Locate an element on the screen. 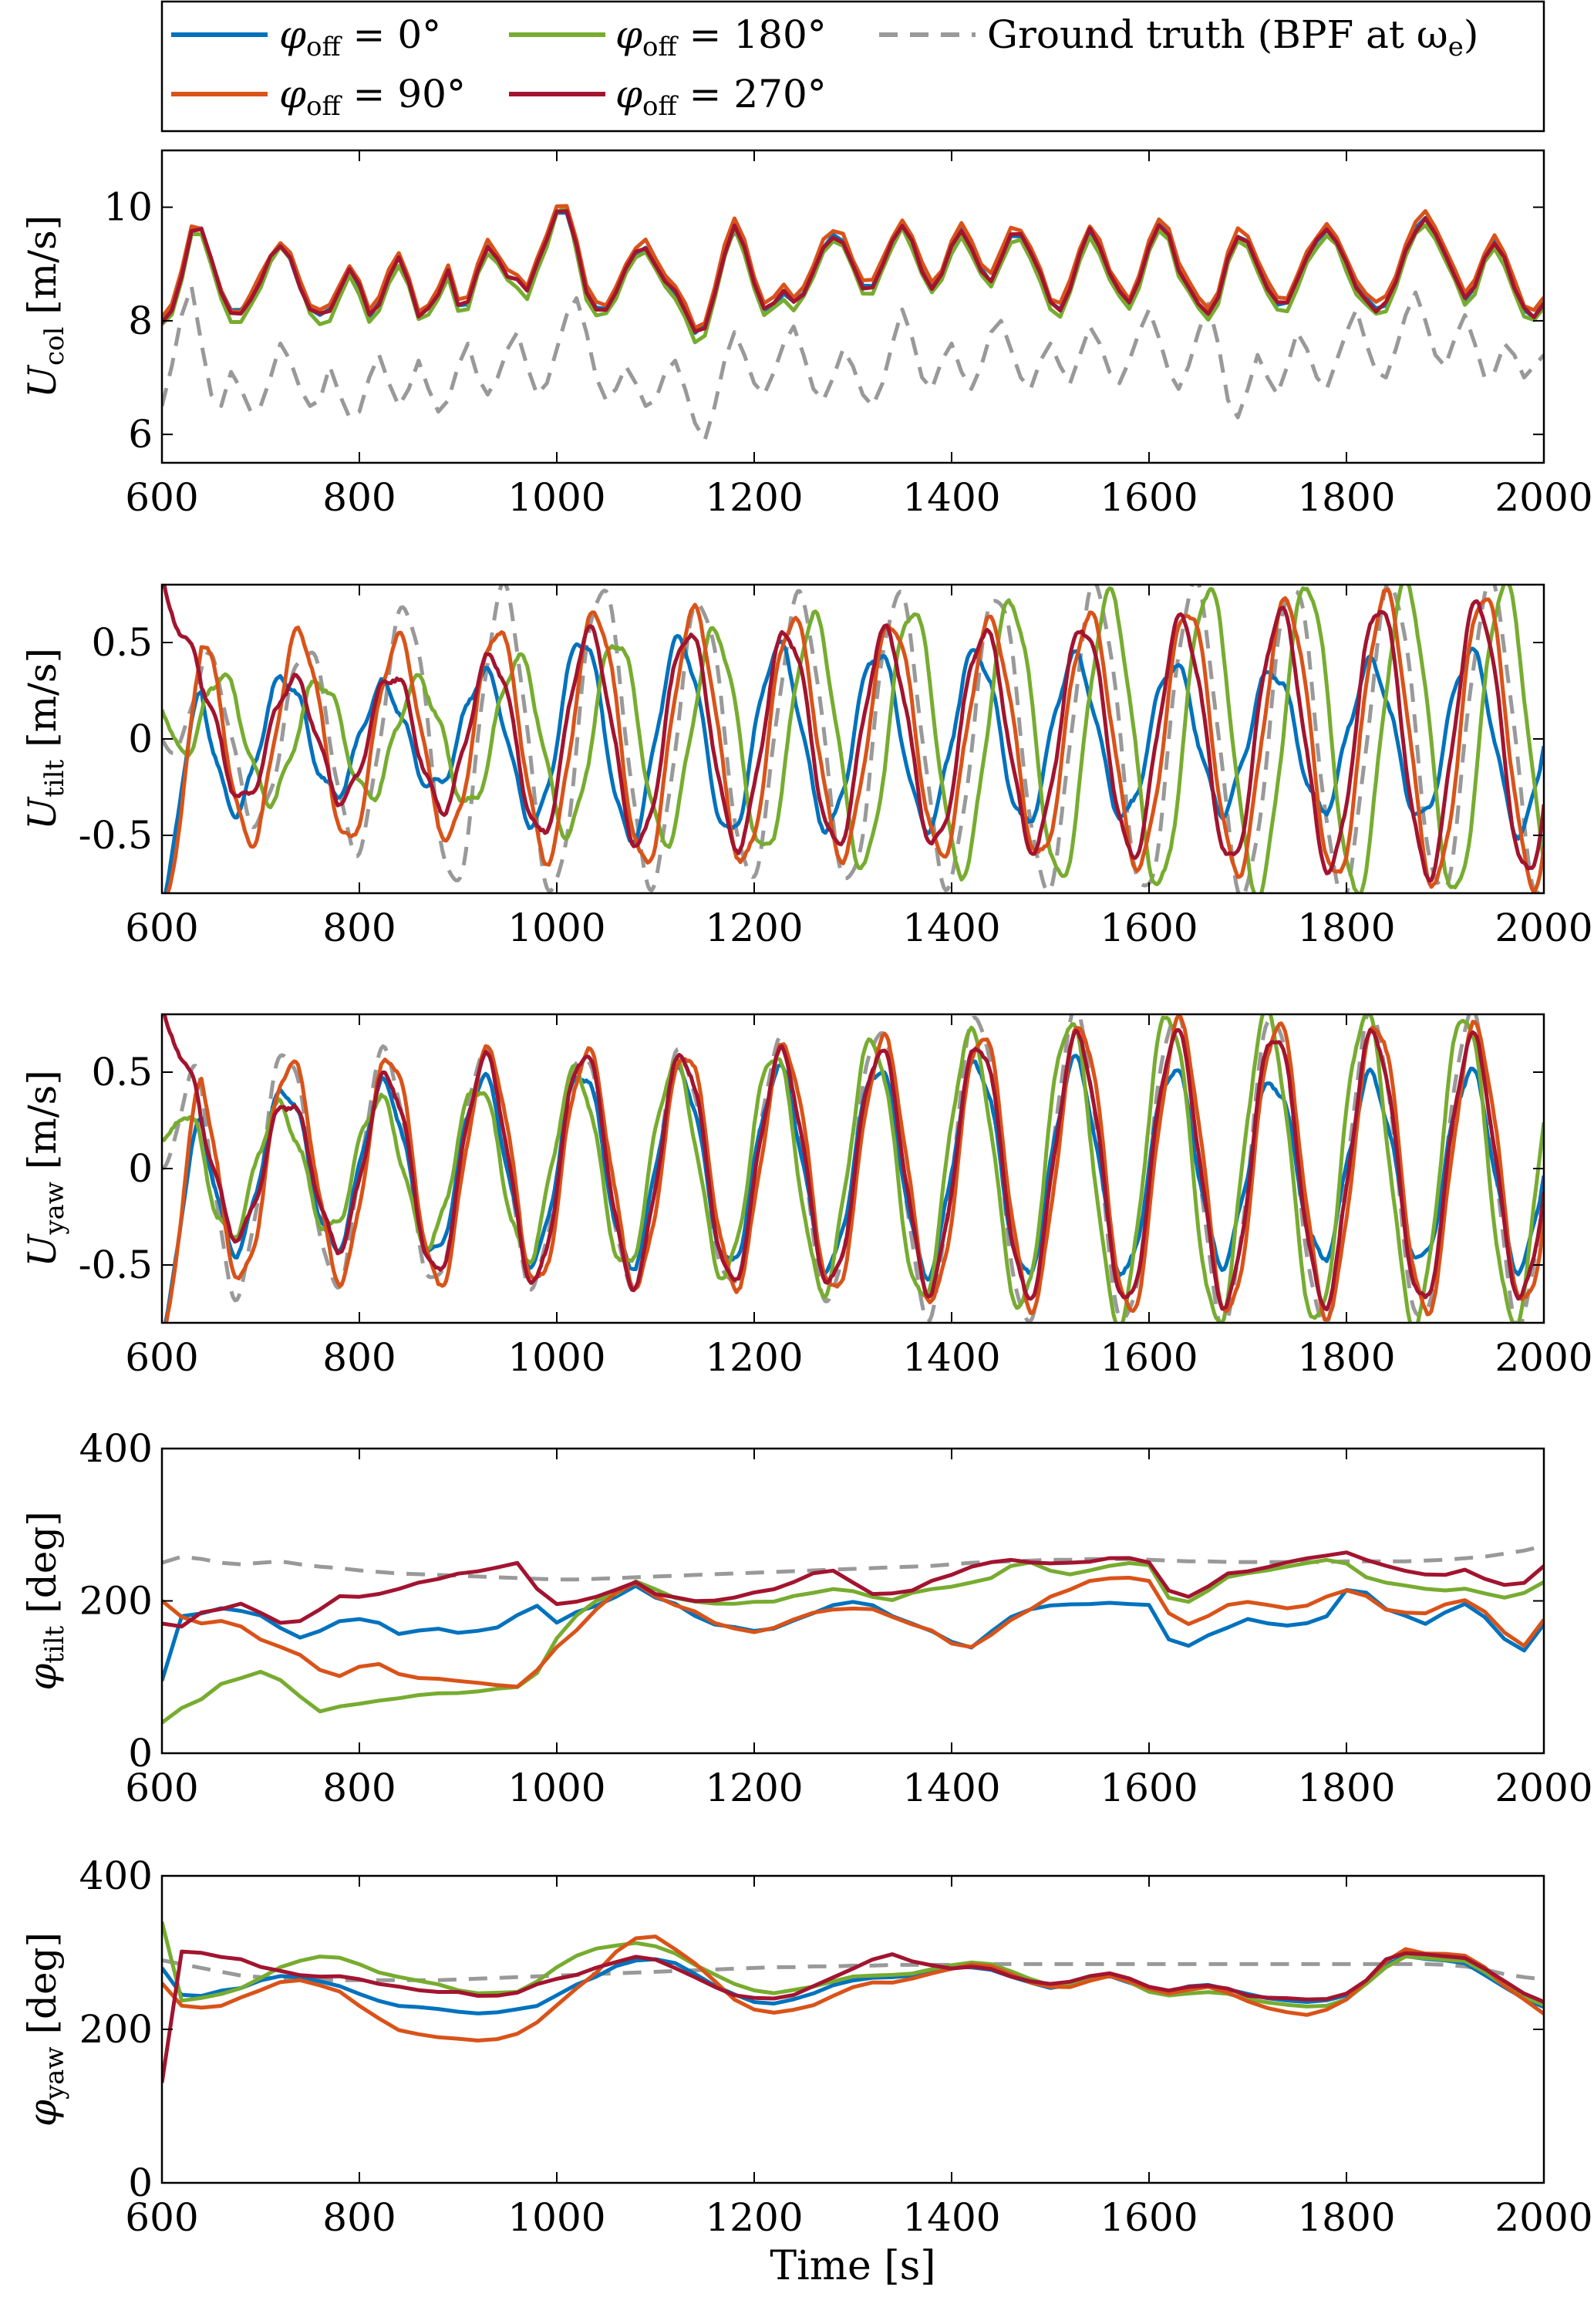 This screenshot has width=1594, height=2324. legend-value: = 270° is located at coordinates (752, 94).